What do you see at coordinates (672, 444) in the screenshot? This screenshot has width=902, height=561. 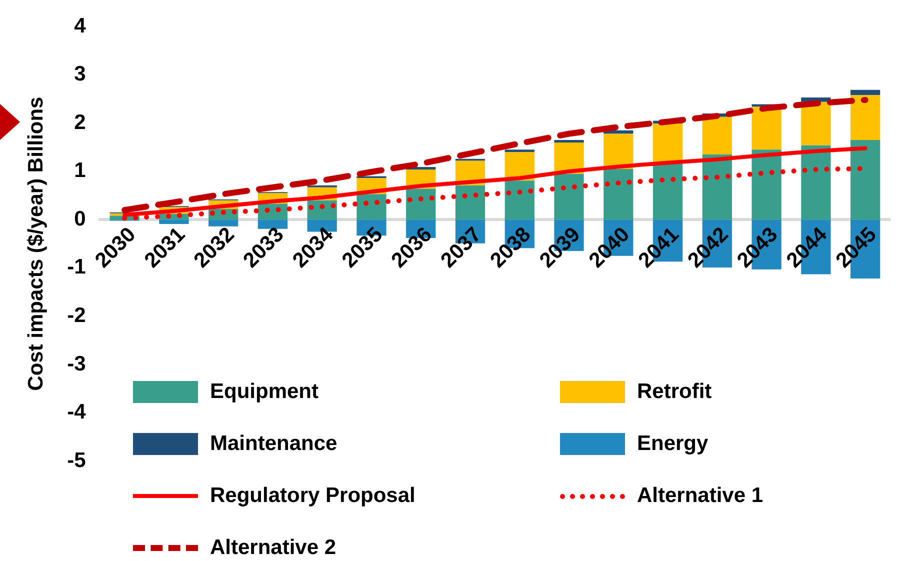 I see `legend-label: Energy` at bounding box center [672, 444].